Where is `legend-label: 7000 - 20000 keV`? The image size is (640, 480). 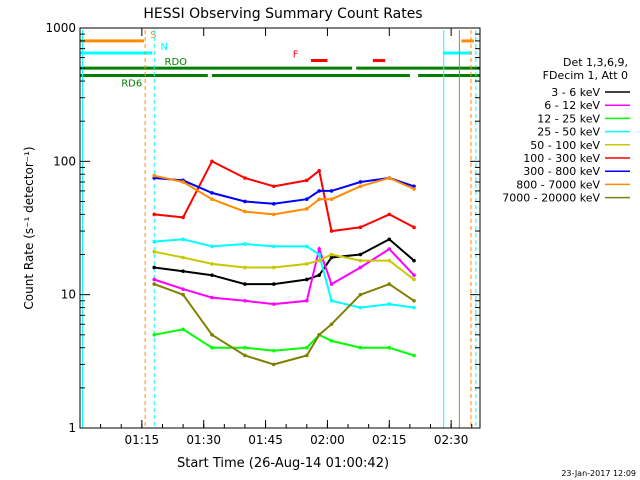
legend-label: 7000 - 20000 keV is located at coordinates (551, 198).